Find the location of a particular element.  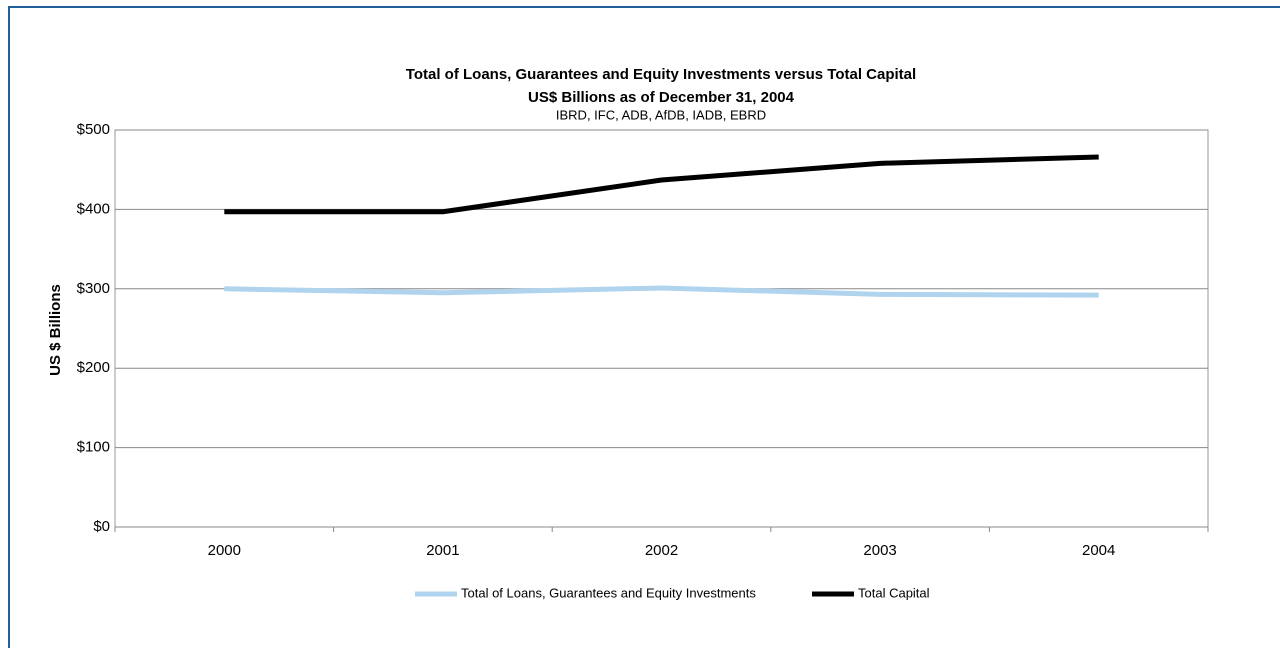

x-tick-label: 2004 is located at coordinates (1098, 550).